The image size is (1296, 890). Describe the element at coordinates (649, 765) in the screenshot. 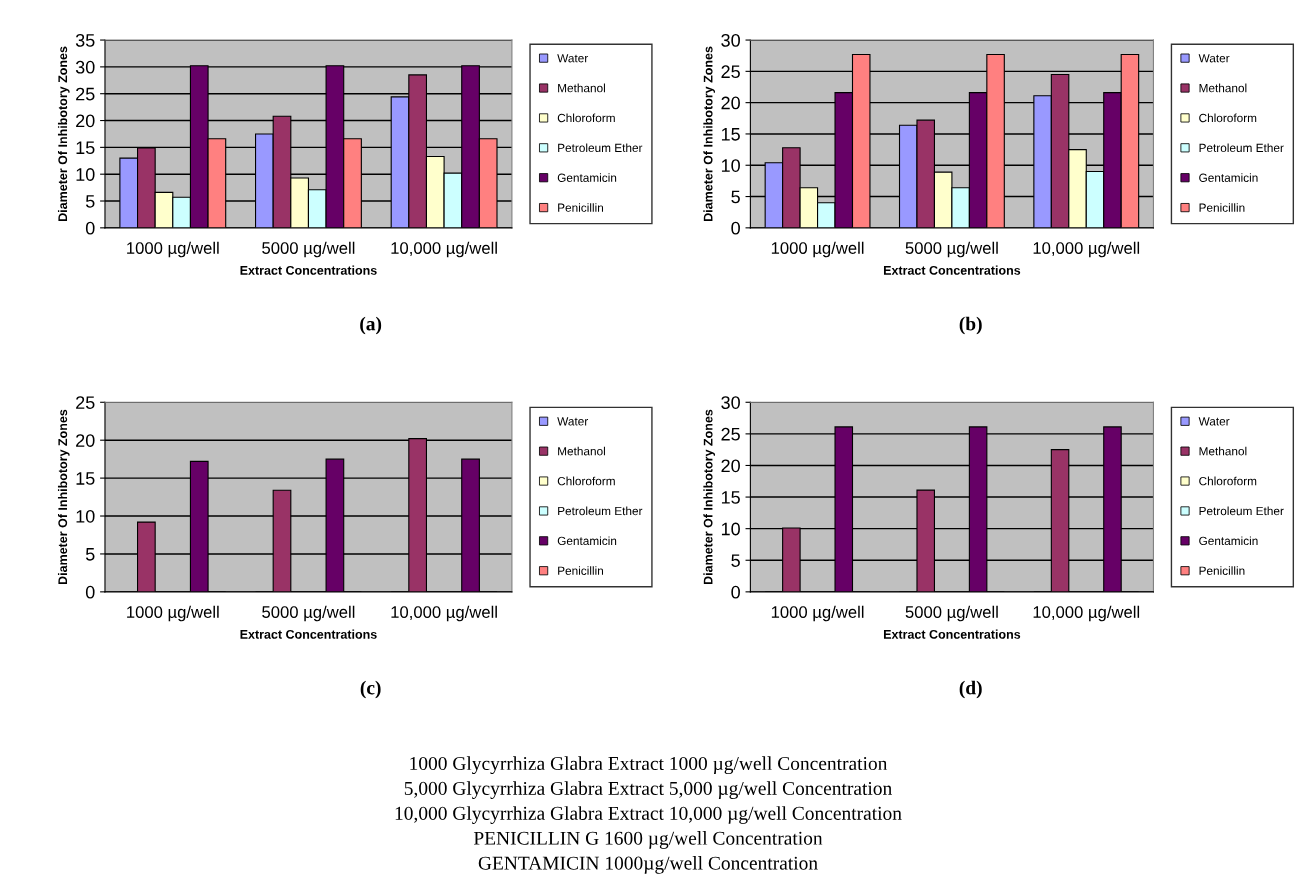

I see `text: 1000 Glycyrrhiza Glabra Extract 1000 µg/well Concentration` at that location.